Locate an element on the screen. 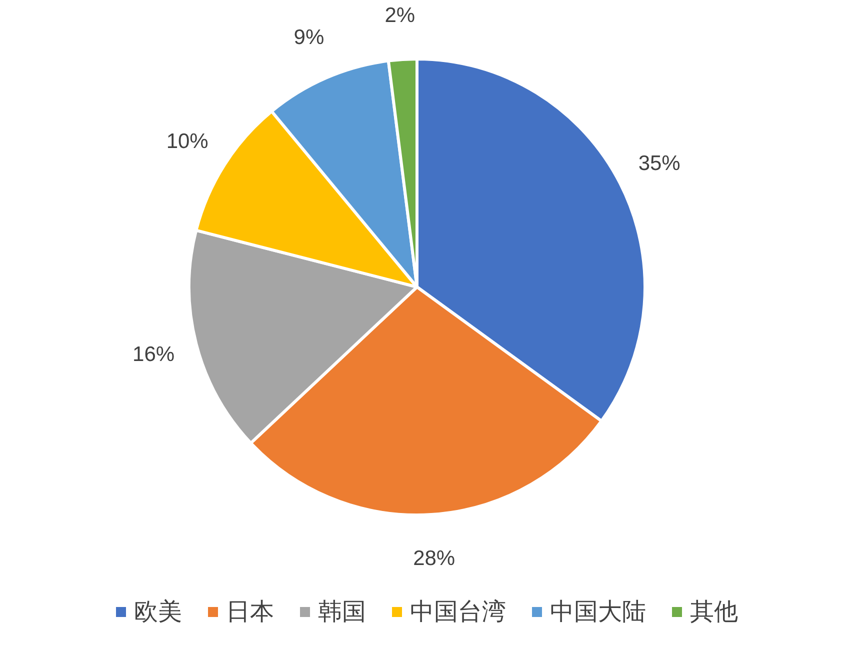  data-label: 10% is located at coordinates (187, 141).